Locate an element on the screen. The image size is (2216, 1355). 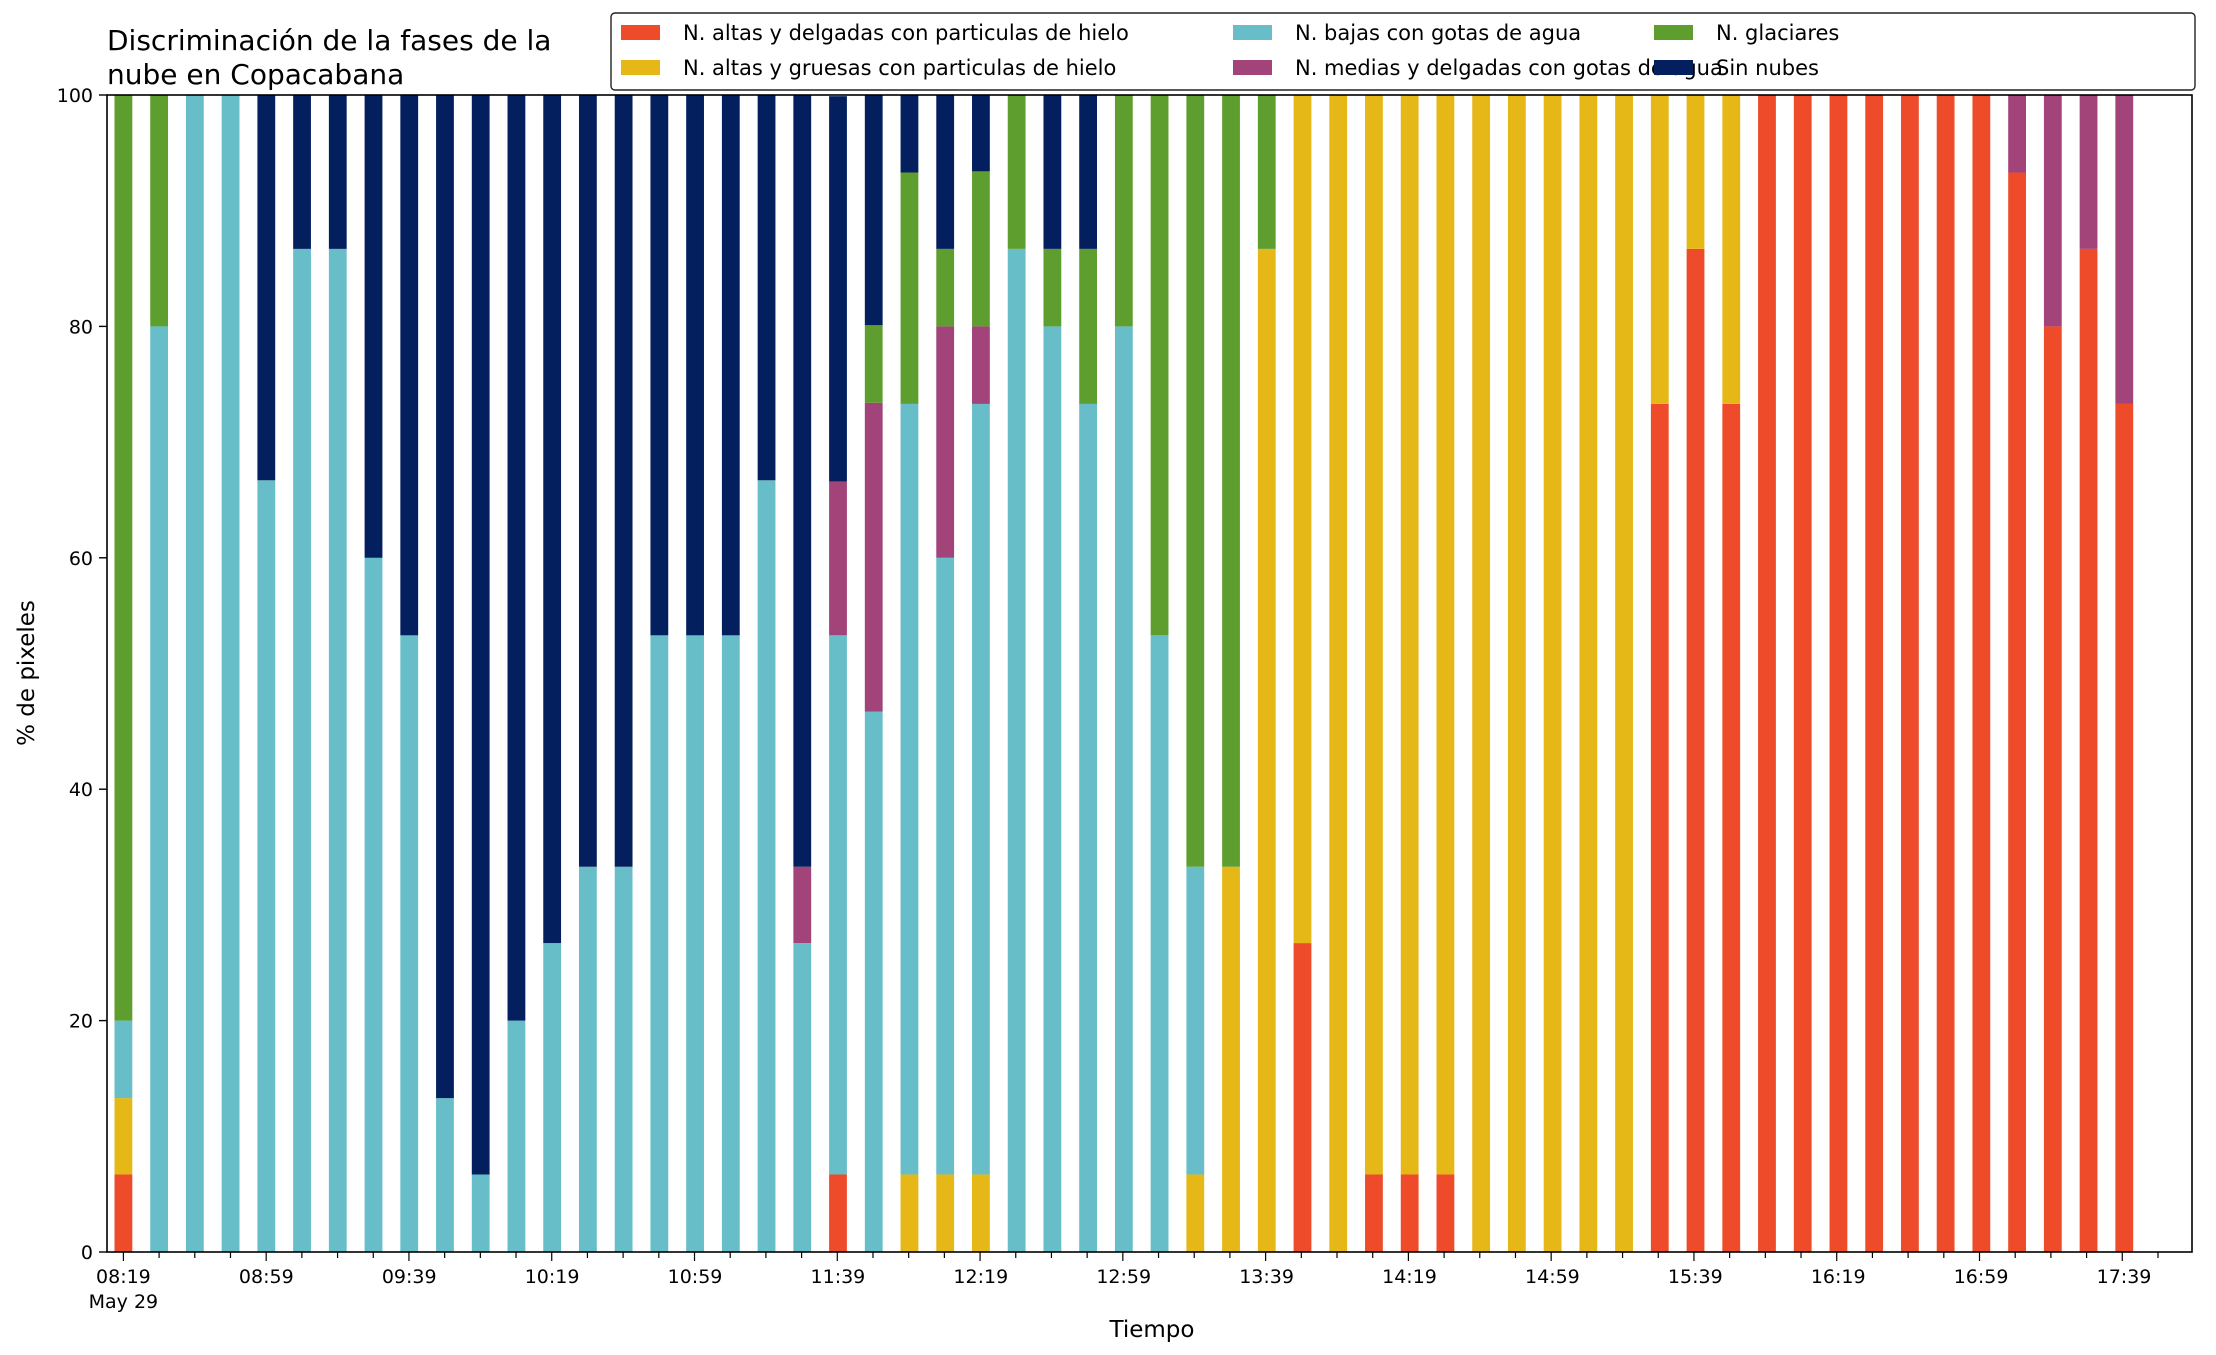
x-tick-label: 12:19 is located at coordinates (980, 1277).